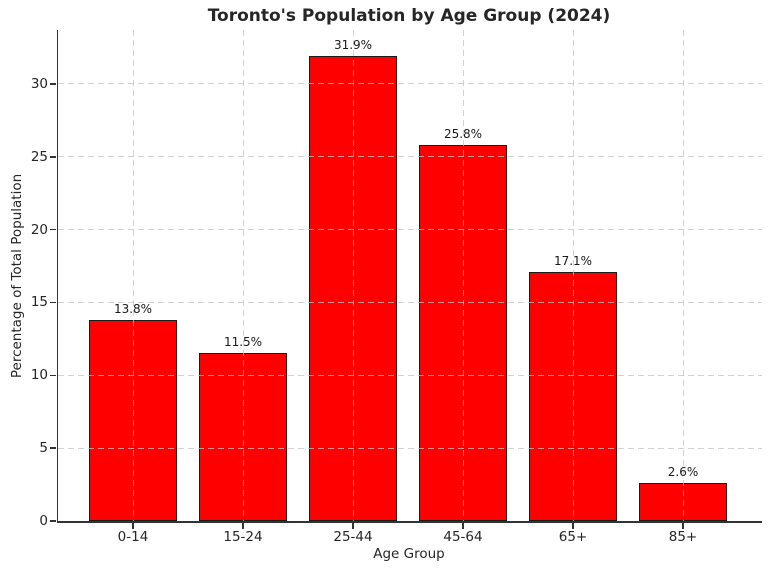 This screenshot has width=768, height=574. What do you see at coordinates (43, 448) in the screenshot?
I see `y-tick-label: 5` at bounding box center [43, 448].